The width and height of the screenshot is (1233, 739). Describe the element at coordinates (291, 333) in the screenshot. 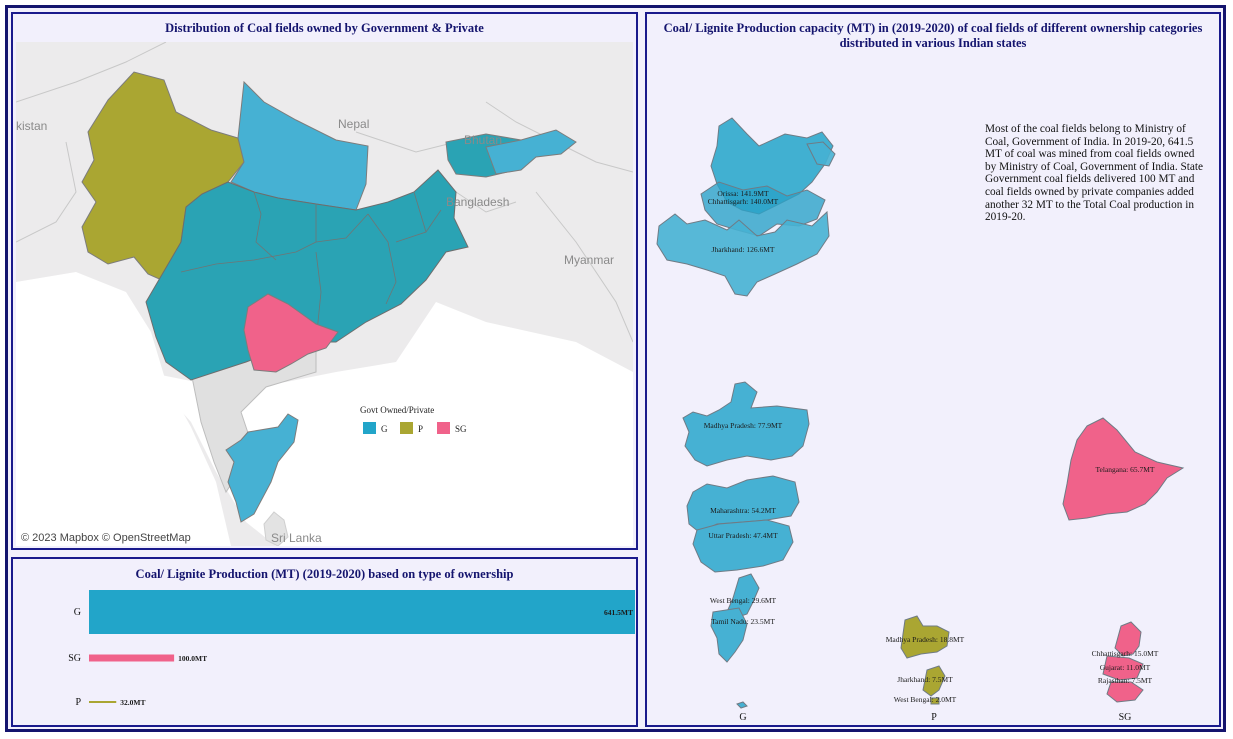

I see `region-state-govt` at that location.